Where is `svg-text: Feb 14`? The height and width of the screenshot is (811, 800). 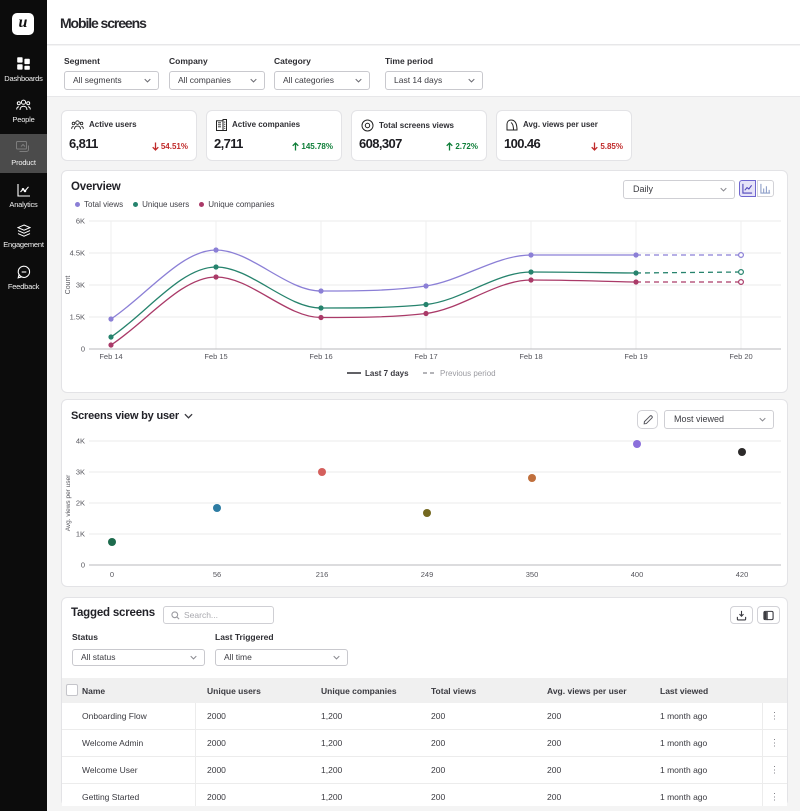 svg-text: Feb 14 is located at coordinates (110, 356).